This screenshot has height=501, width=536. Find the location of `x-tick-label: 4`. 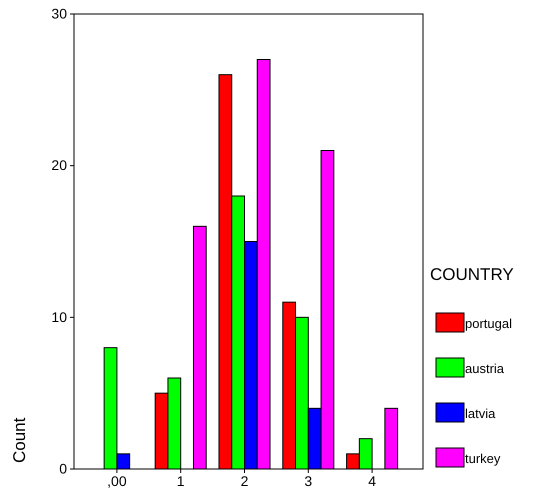

x-tick-label: 4 is located at coordinates (372, 480).